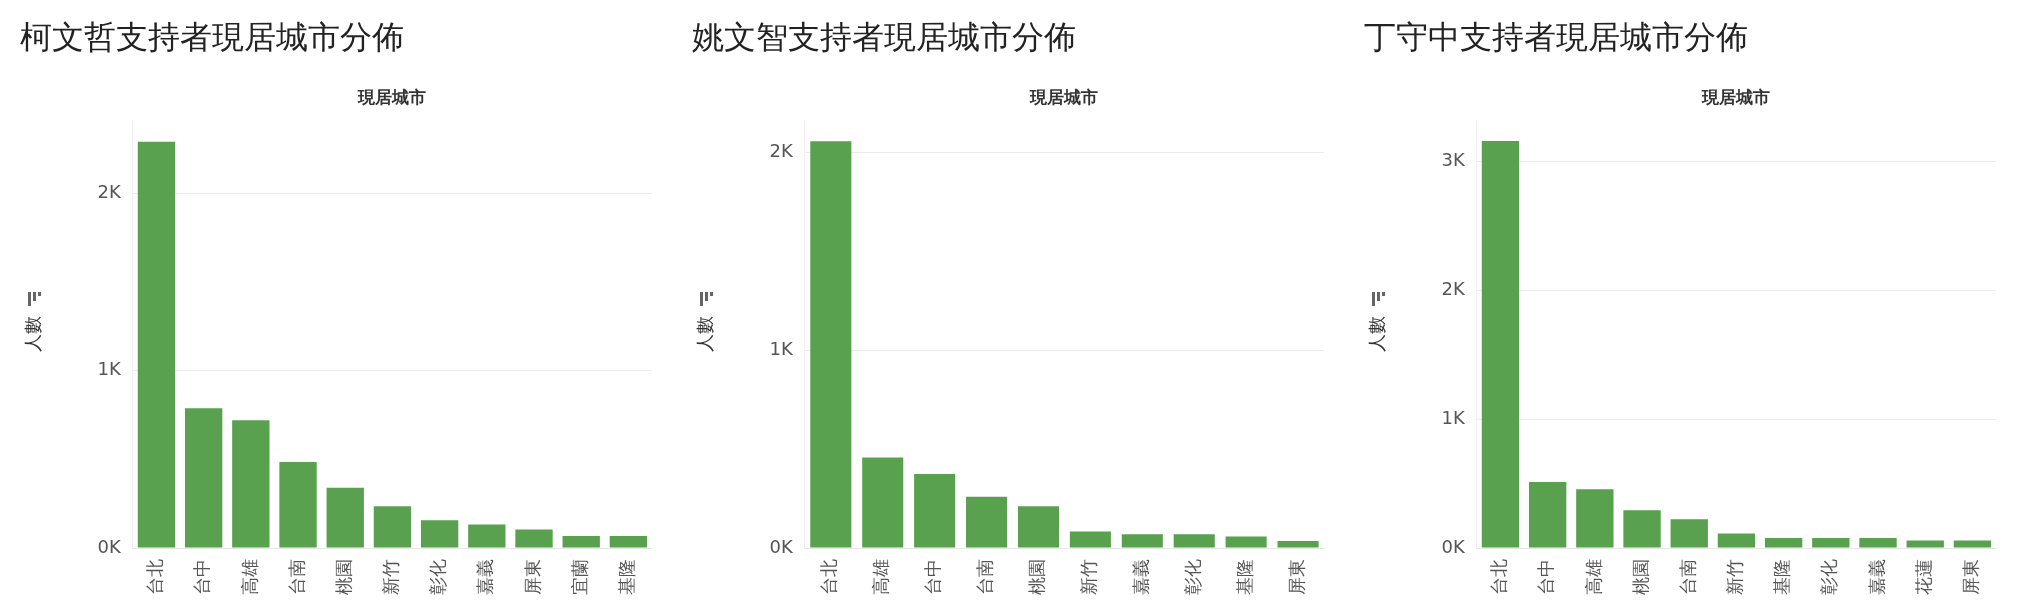 The height and width of the screenshot is (608, 2018). What do you see at coordinates (579, 577) in the screenshot?
I see `x-tick-label: 宜蘭` at bounding box center [579, 577].